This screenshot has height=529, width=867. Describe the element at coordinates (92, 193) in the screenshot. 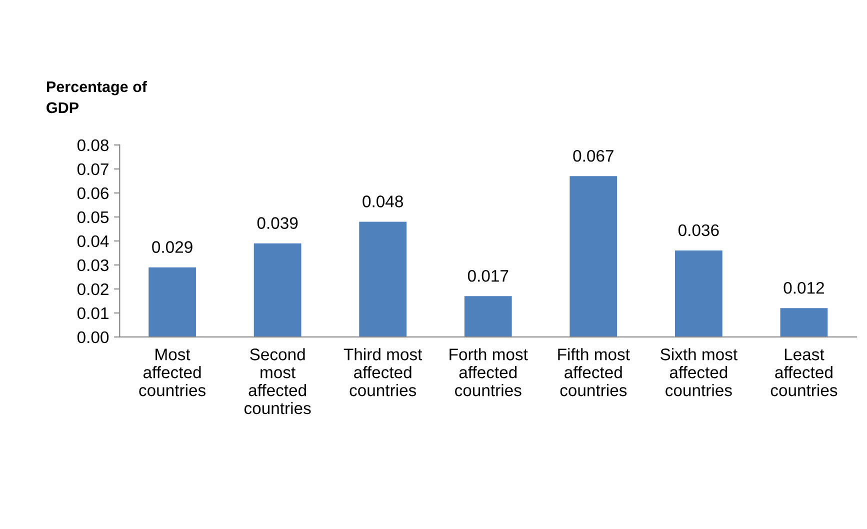

I see `y-tick-label: 0.06` at that location.